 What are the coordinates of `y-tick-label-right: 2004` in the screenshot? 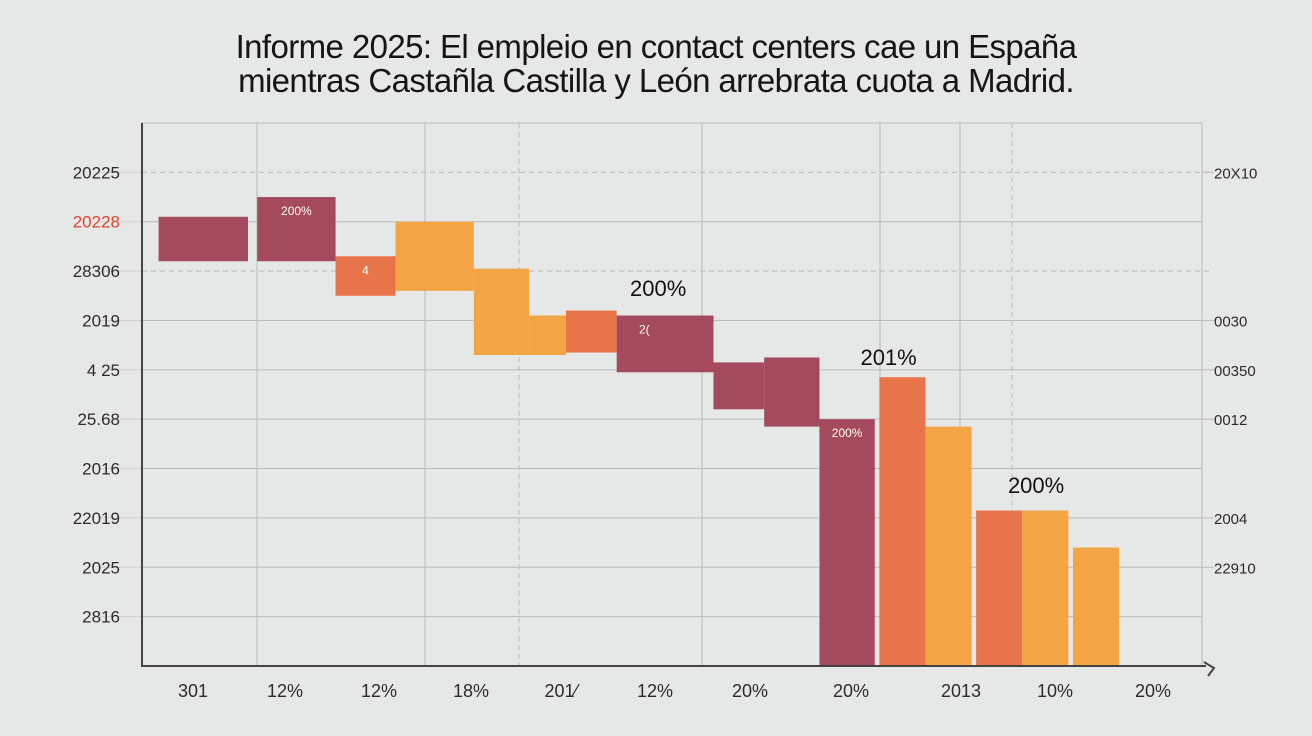 It's located at (1230, 519).